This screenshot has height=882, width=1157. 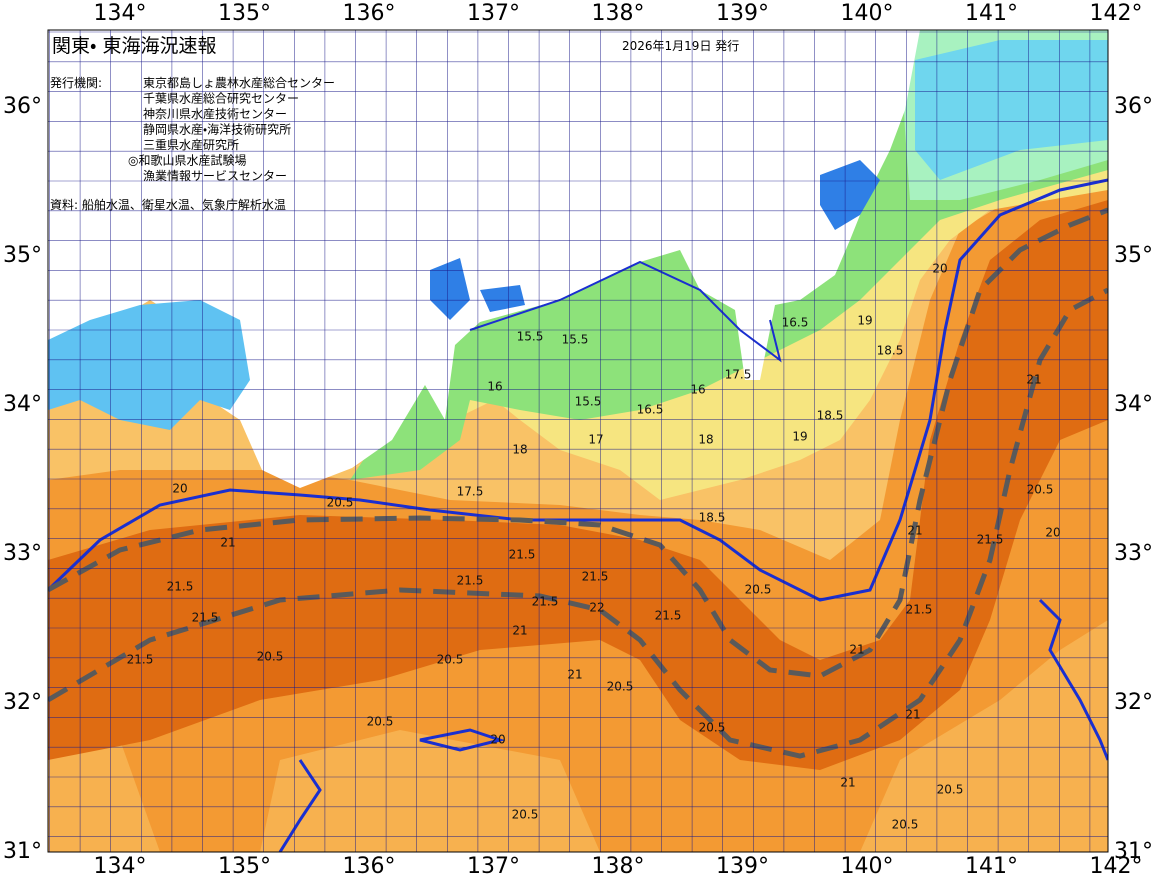 What do you see at coordinates (134, 46) in the screenshot?
I see `map-title: 関東・ 東海海況速報` at bounding box center [134, 46].